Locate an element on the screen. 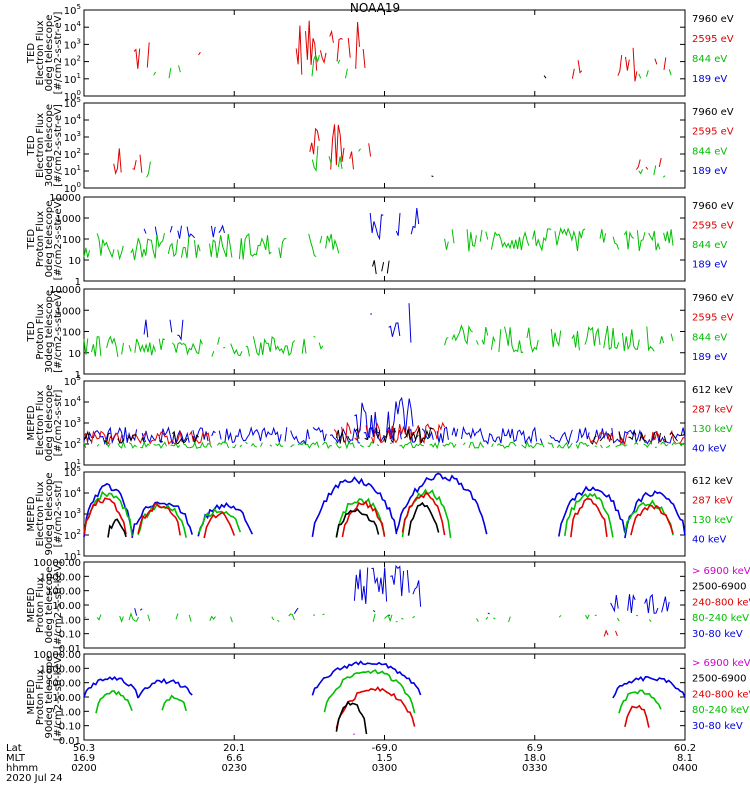 This screenshot has height=800, width=750. y-tick-label: 100.00 is located at coordinates (63, 684).